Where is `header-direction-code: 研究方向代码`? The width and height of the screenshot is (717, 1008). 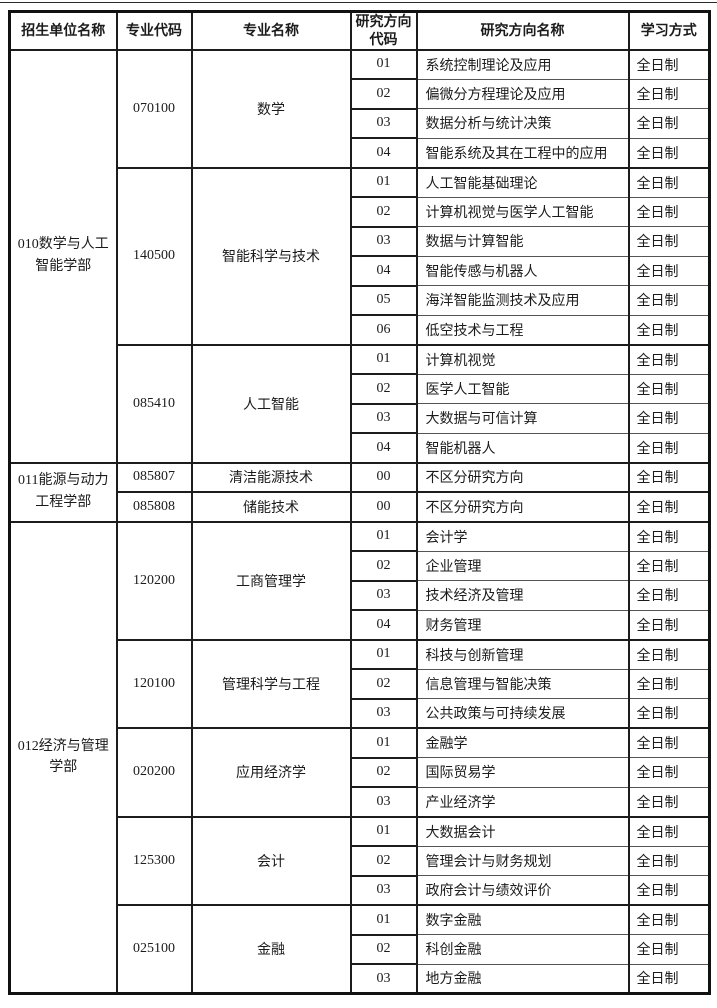 header-direction-code: 研究方向代码 is located at coordinates (383, 30).